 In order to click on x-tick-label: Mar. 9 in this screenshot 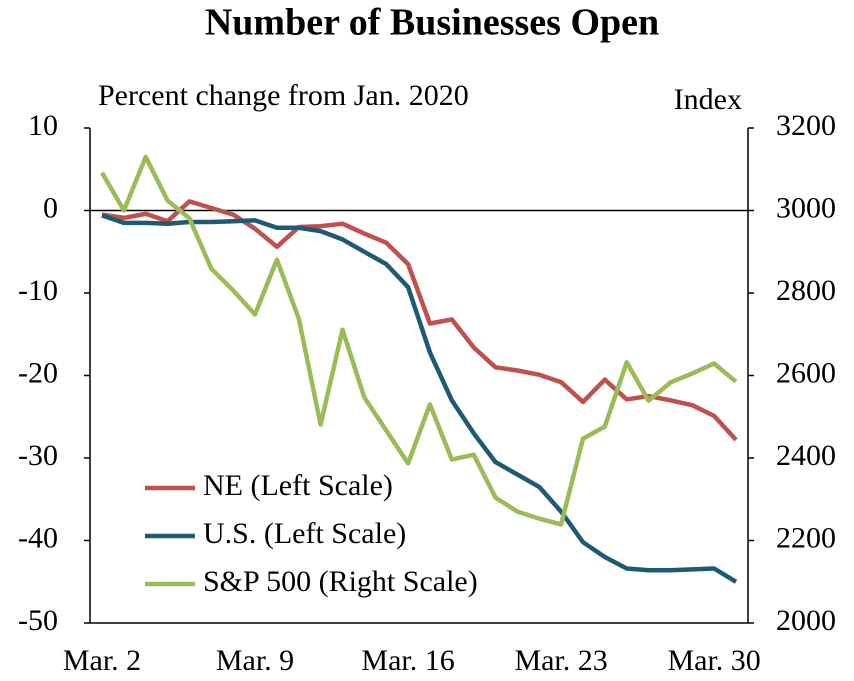, I will do `click(255, 660)`.